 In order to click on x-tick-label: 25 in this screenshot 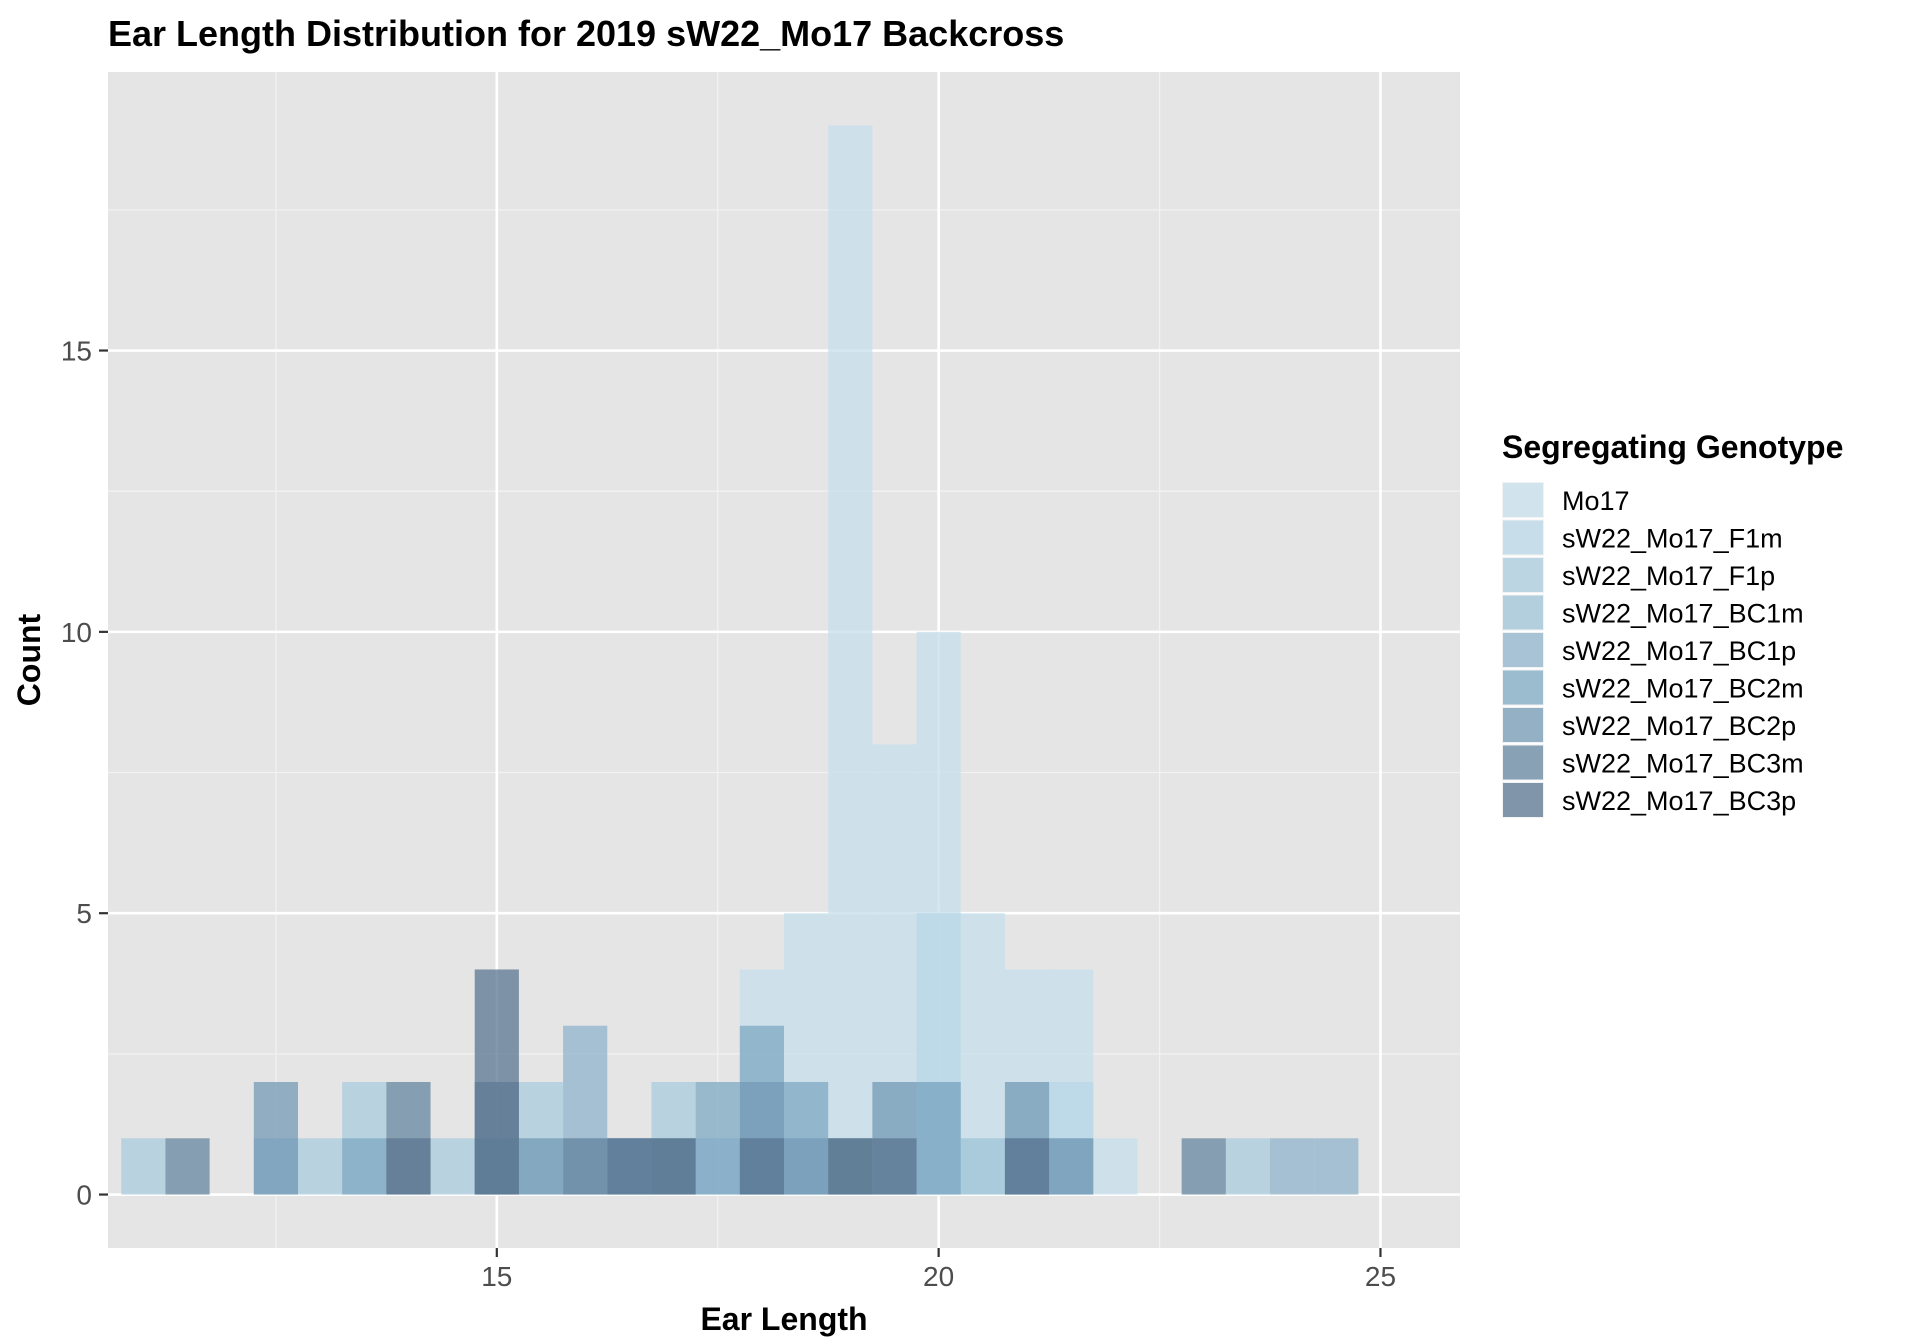, I will do `click(1380, 1276)`.